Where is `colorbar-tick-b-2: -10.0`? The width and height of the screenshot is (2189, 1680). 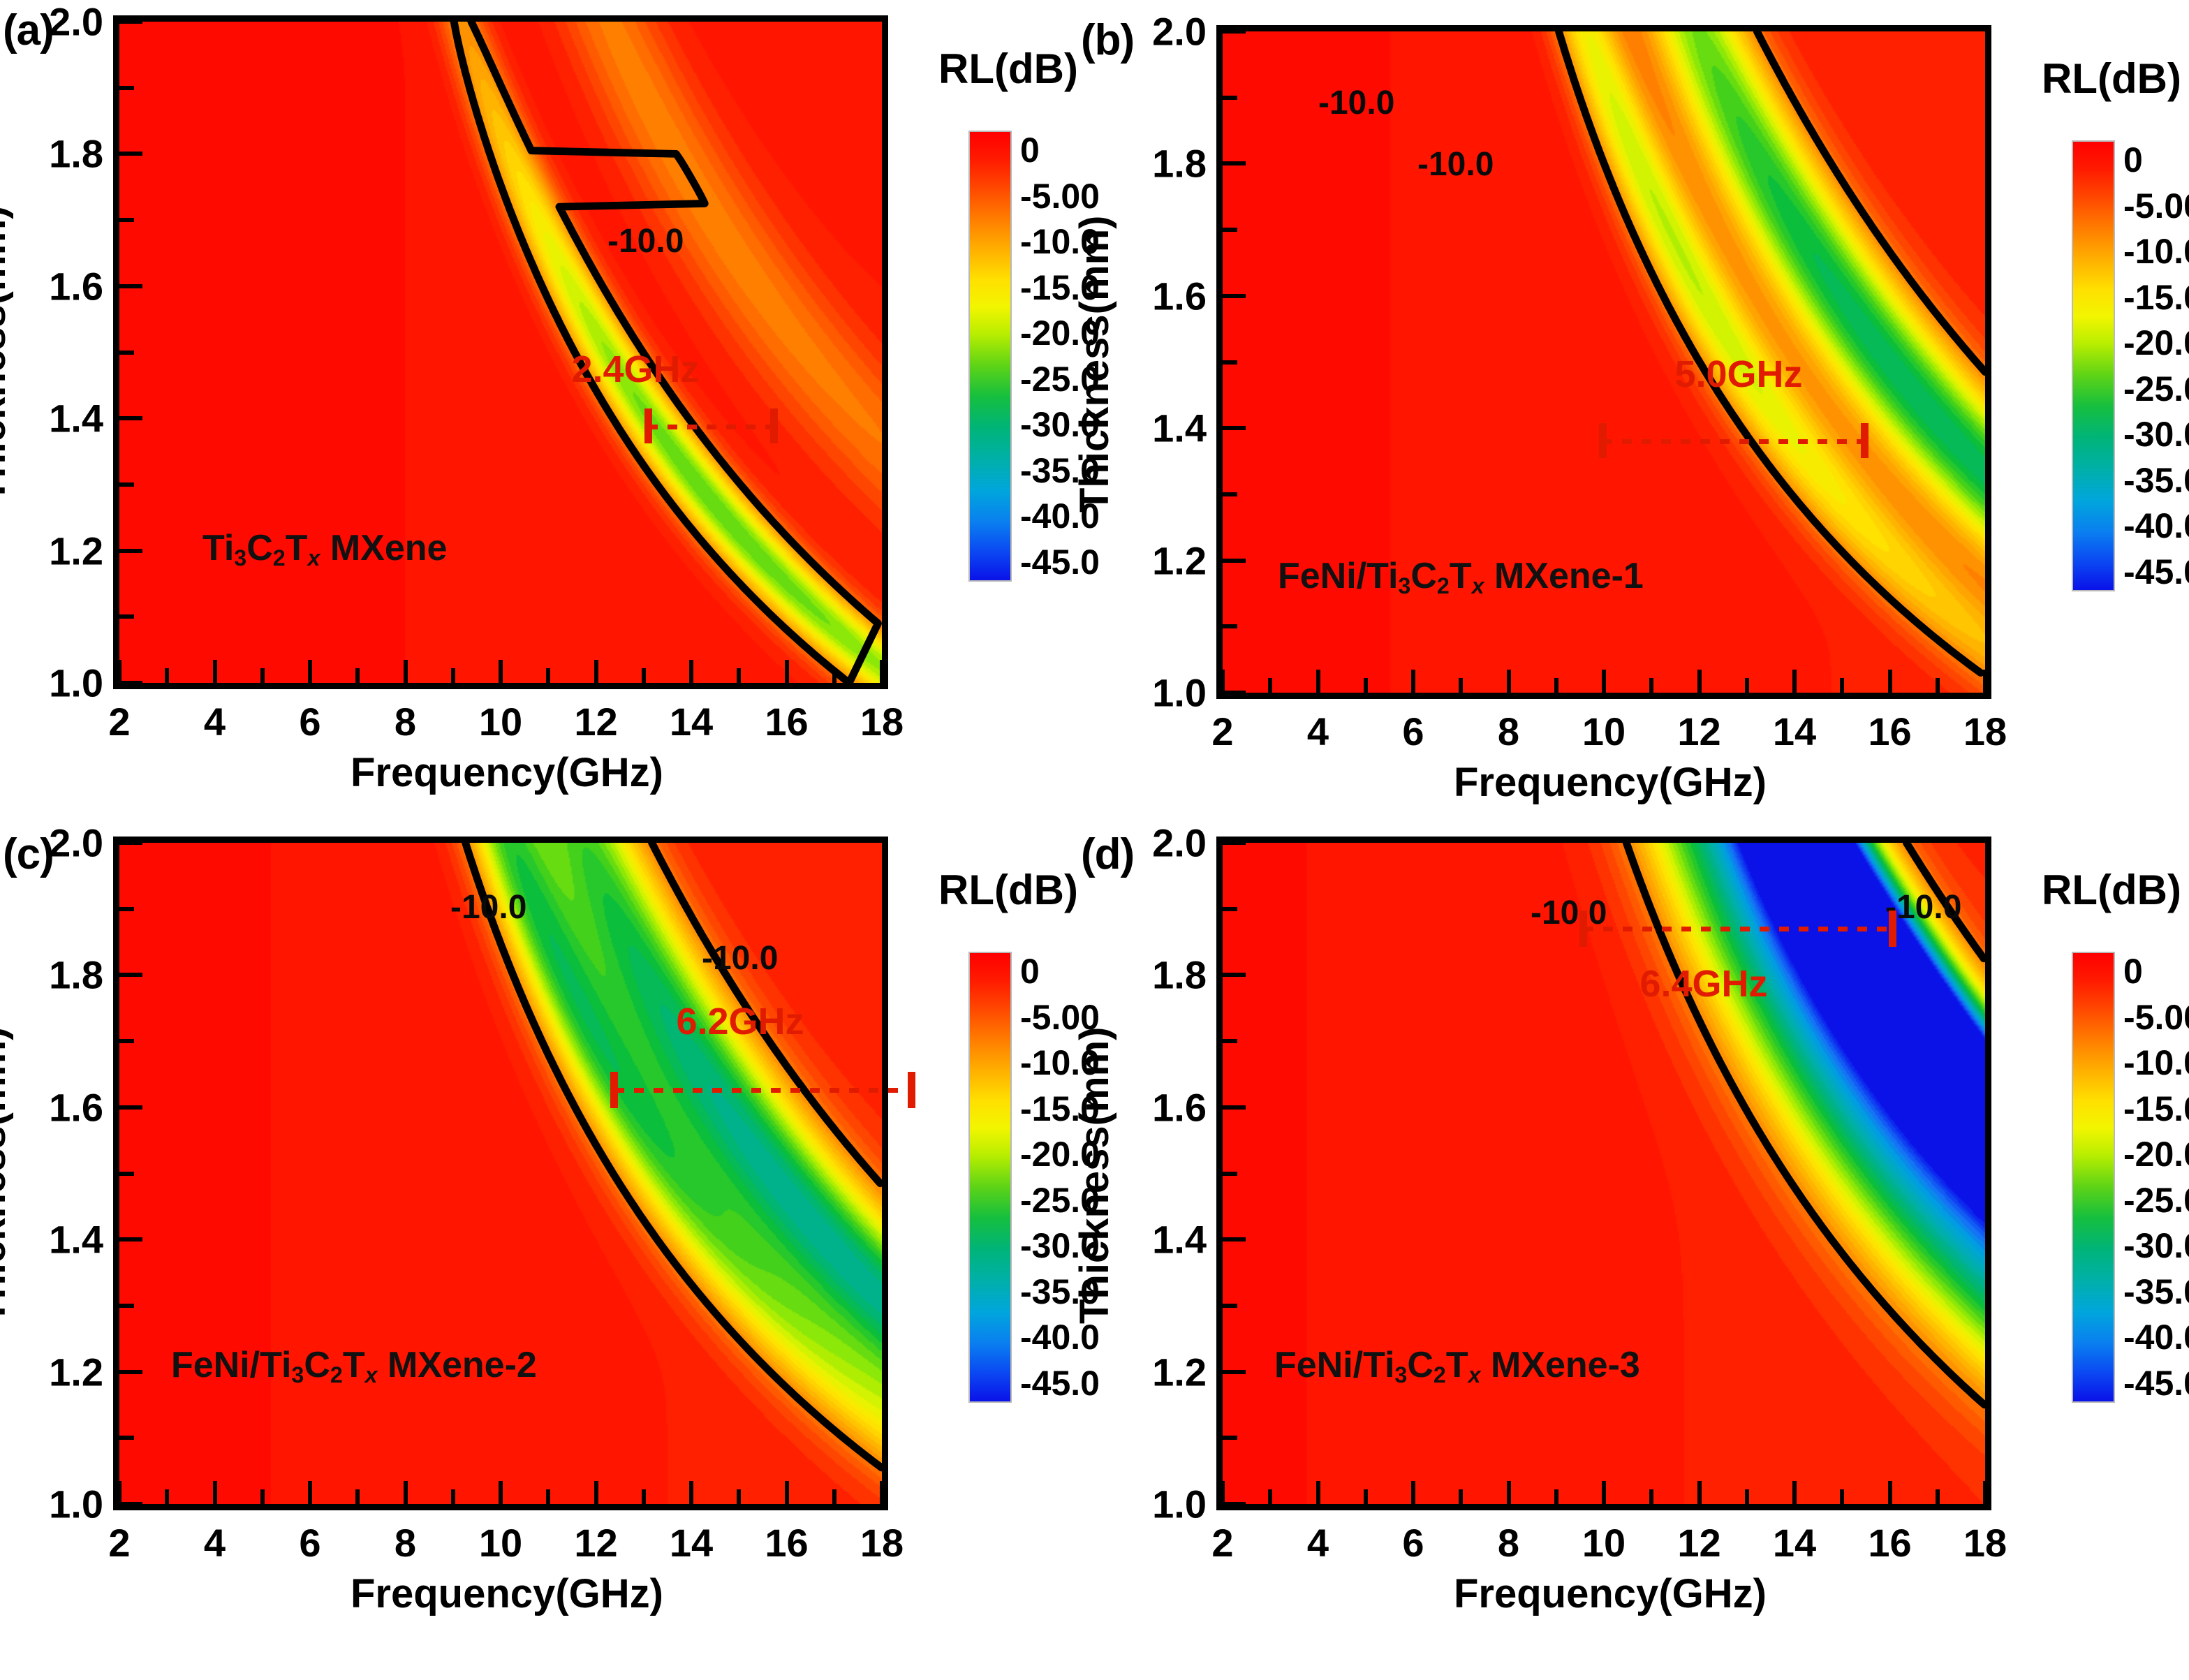
colorbar-tick-b-2: -10.0 is located at coordinates (2156, 252).